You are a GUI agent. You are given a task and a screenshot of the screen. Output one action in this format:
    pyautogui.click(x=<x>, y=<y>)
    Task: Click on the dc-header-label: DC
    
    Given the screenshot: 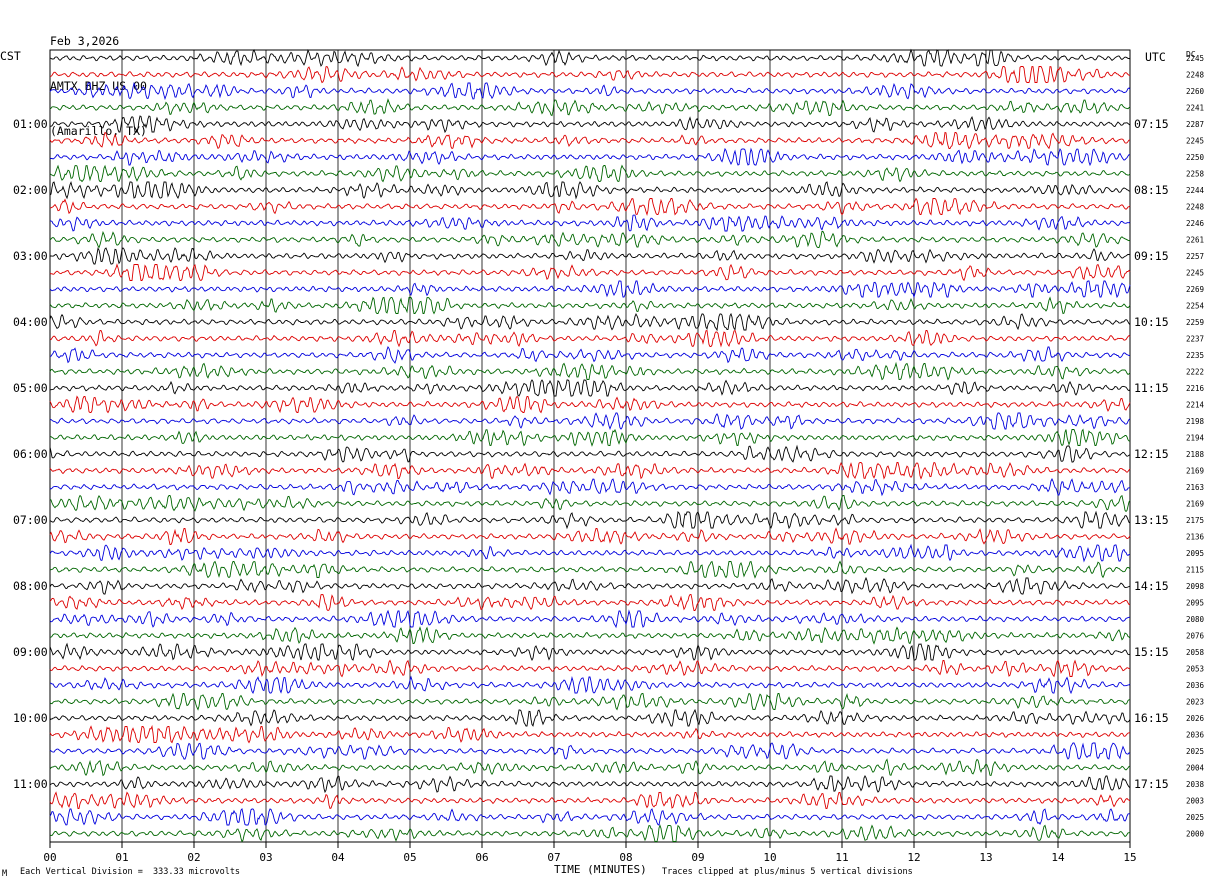 What is the action you would take?
    pyautogui.click(x=1191, y=54)
    